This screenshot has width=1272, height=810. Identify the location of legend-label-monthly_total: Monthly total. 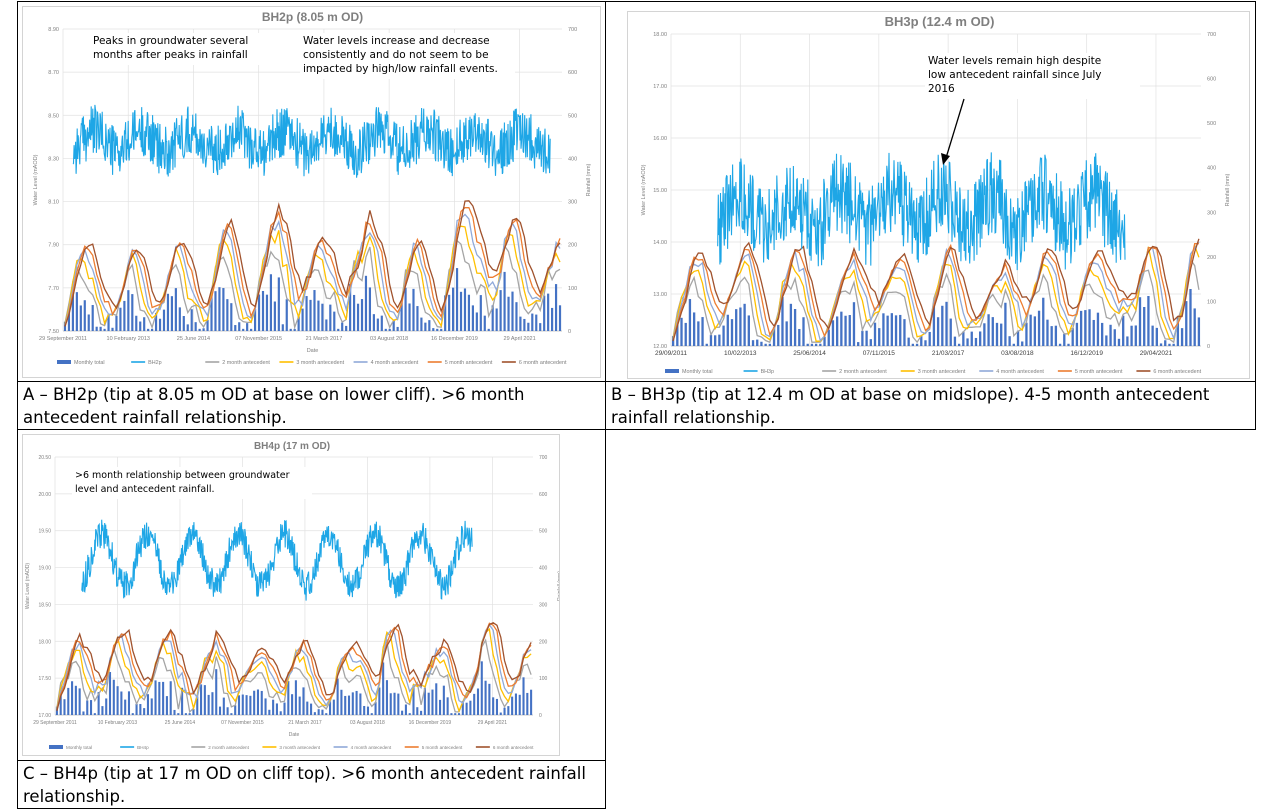
(79, 747).